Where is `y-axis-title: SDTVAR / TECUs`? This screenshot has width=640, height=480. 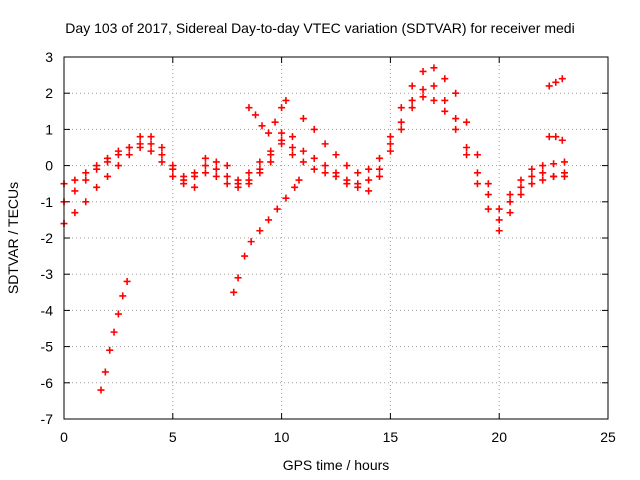 y-axis-title: SDTVAR / TECUs is located at coordinates (13, 238).